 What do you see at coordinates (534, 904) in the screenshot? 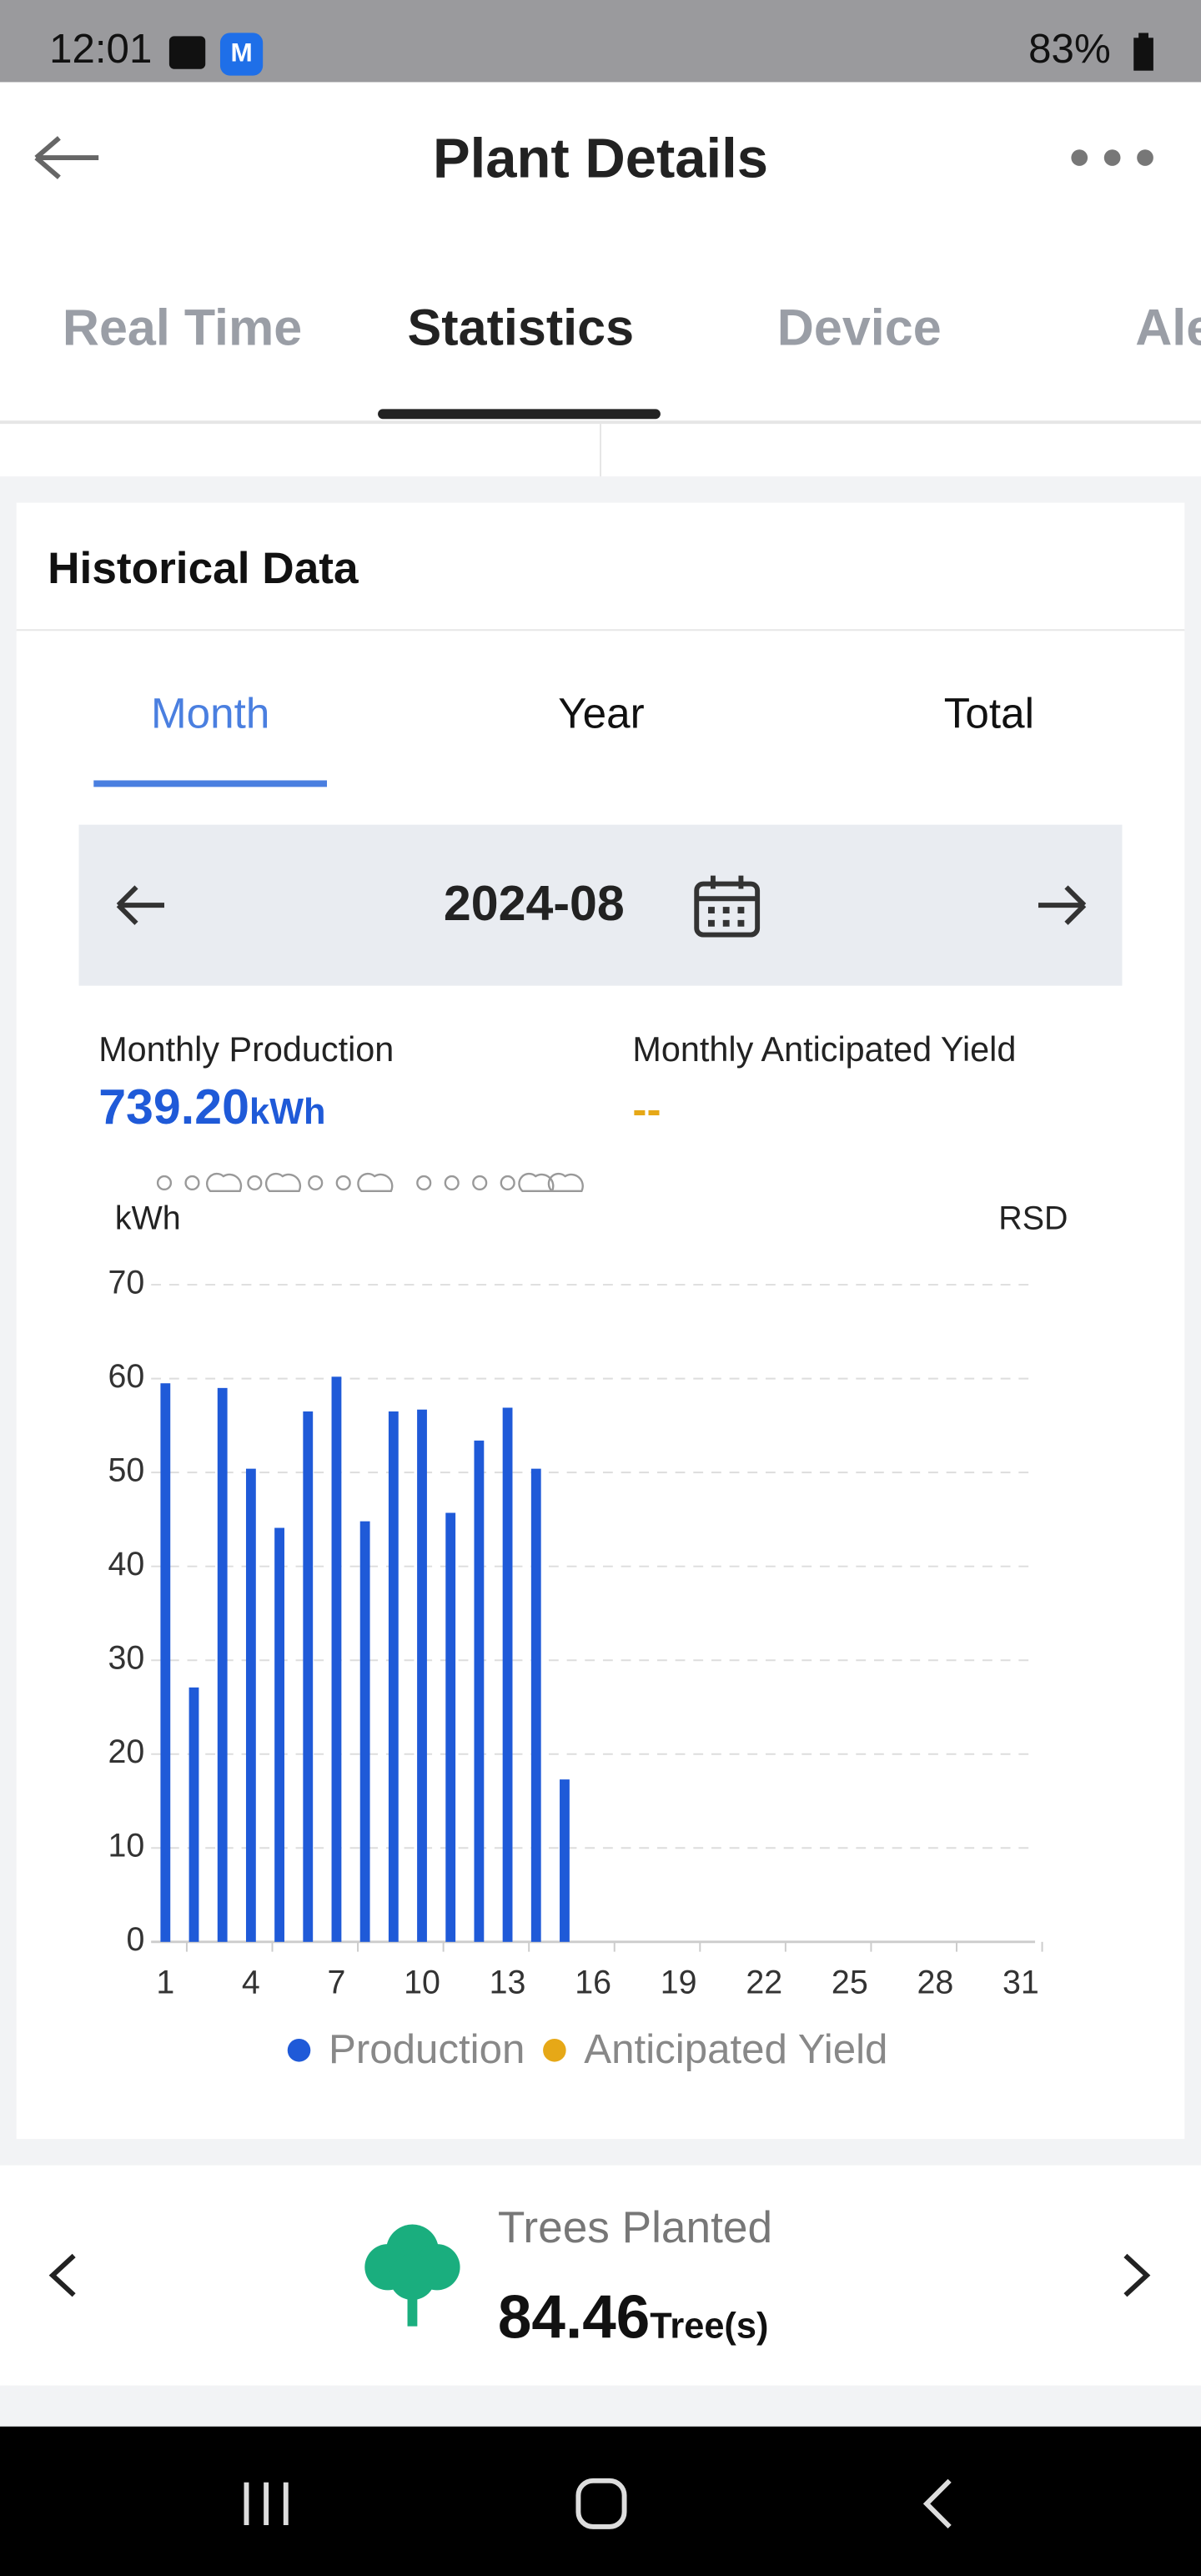
I see `date-label: 2024-08` at bounding box center [534, 904].